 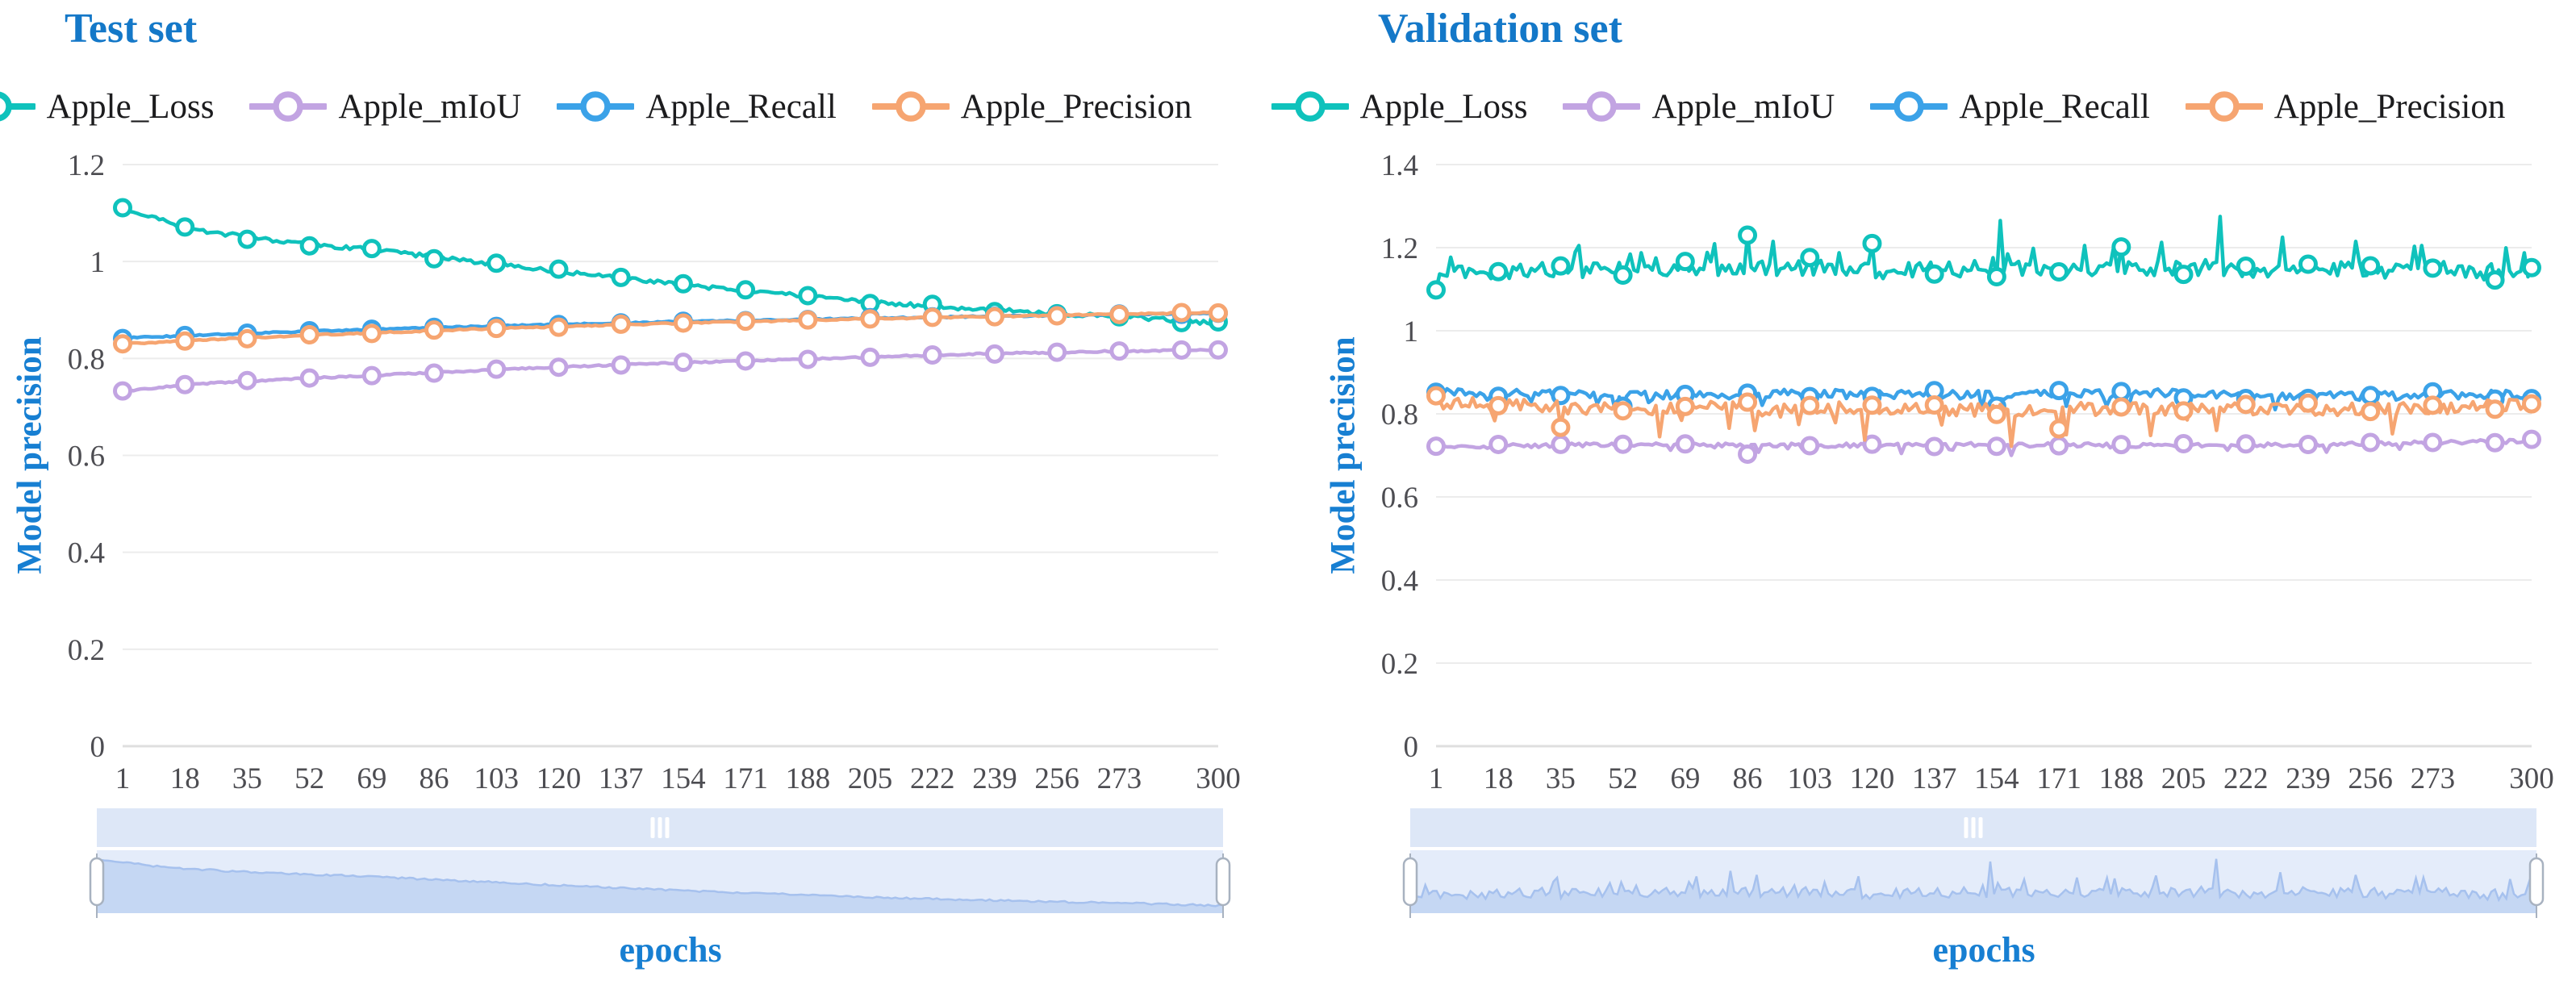 I want to click on svg-text: 137, so click(x=1935, y=778).